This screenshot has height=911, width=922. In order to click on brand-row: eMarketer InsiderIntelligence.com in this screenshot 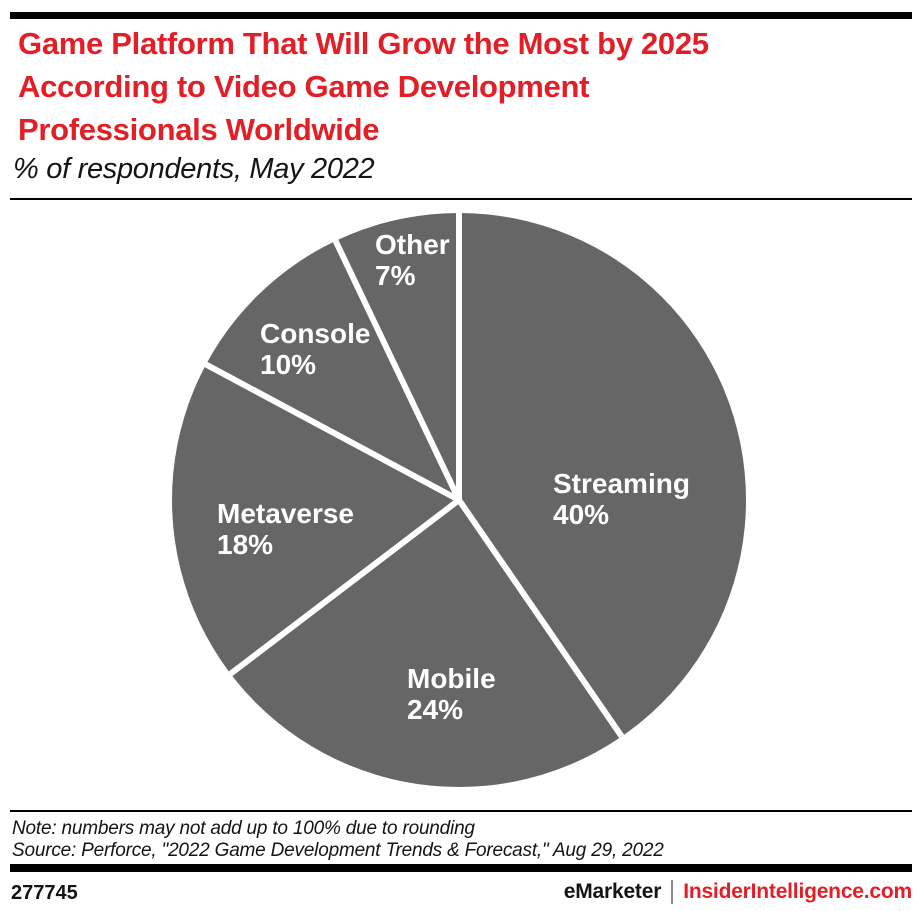, I will do `click(738, 892)`.